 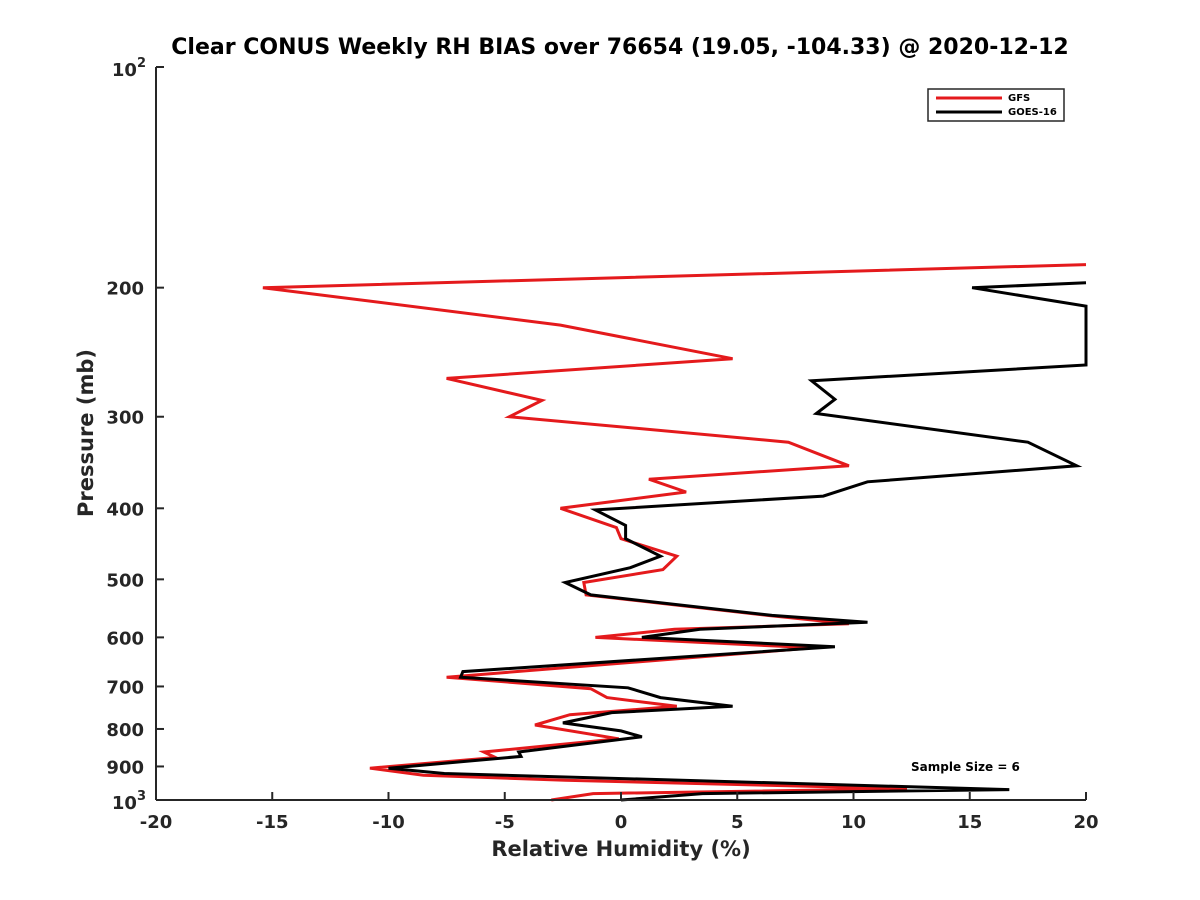 What do you see at coordinates (969, 822) in the screenshot?
I see `x-tick-label: 15` at bounding box center [969, 822].